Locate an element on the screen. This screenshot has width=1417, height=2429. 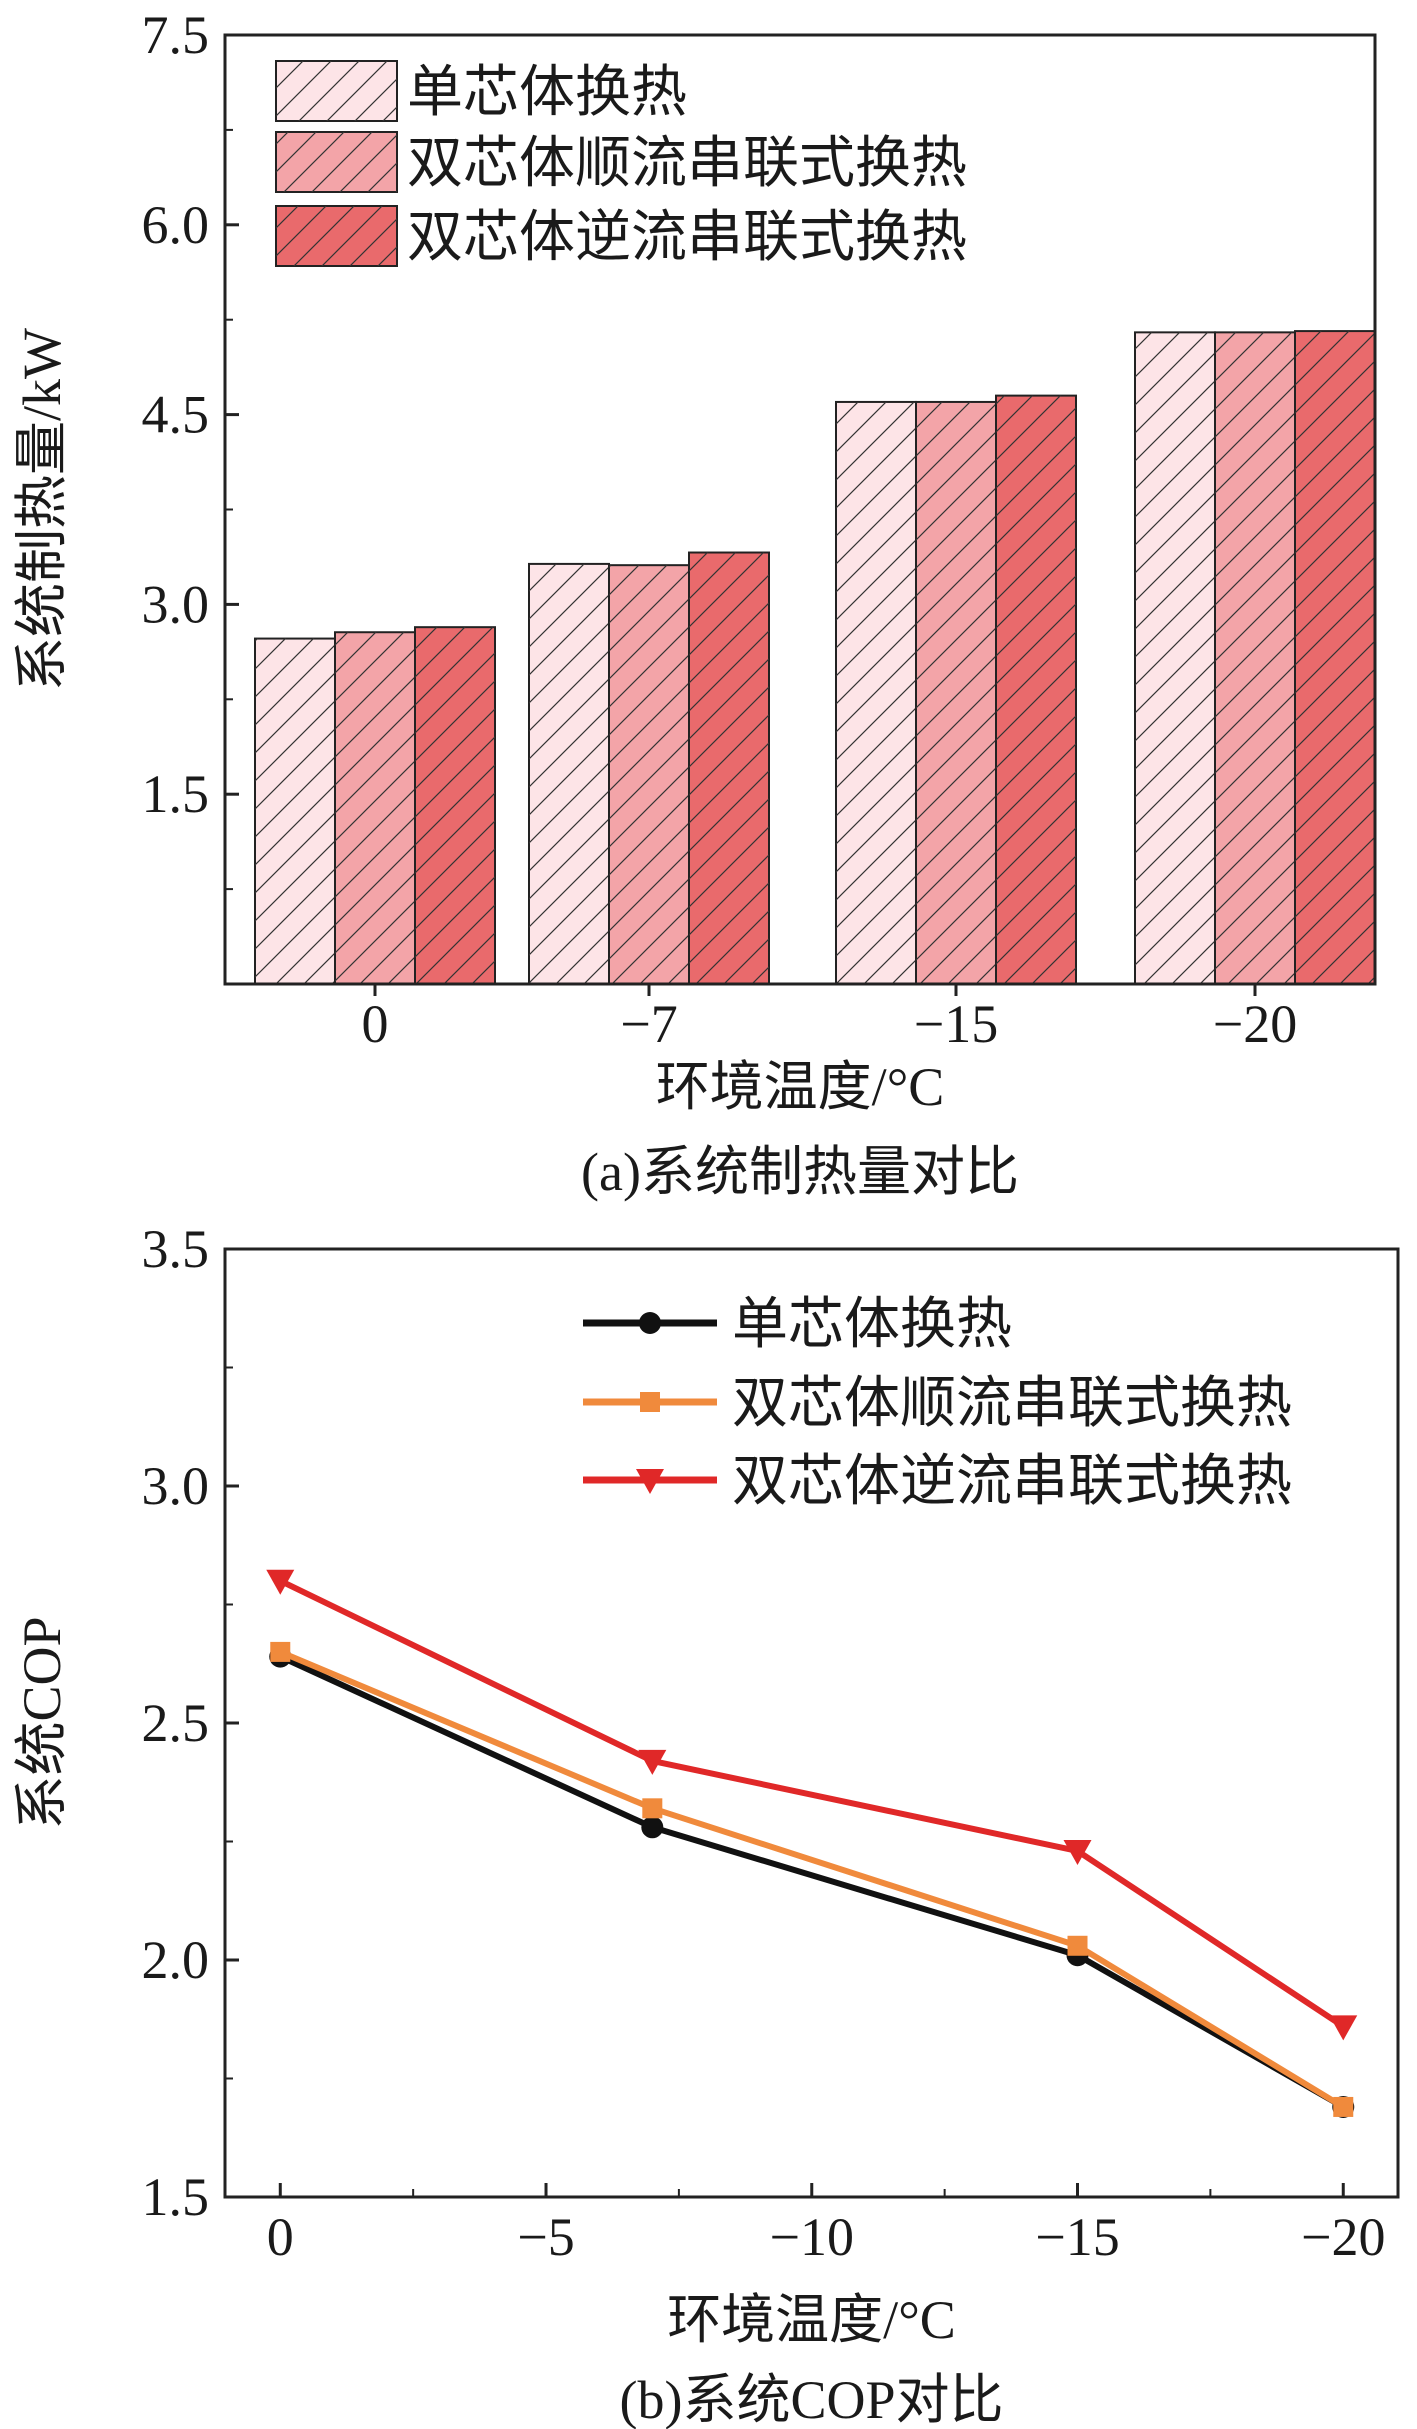
x-tick-label: −7 is located at coordinates (648, 1024).